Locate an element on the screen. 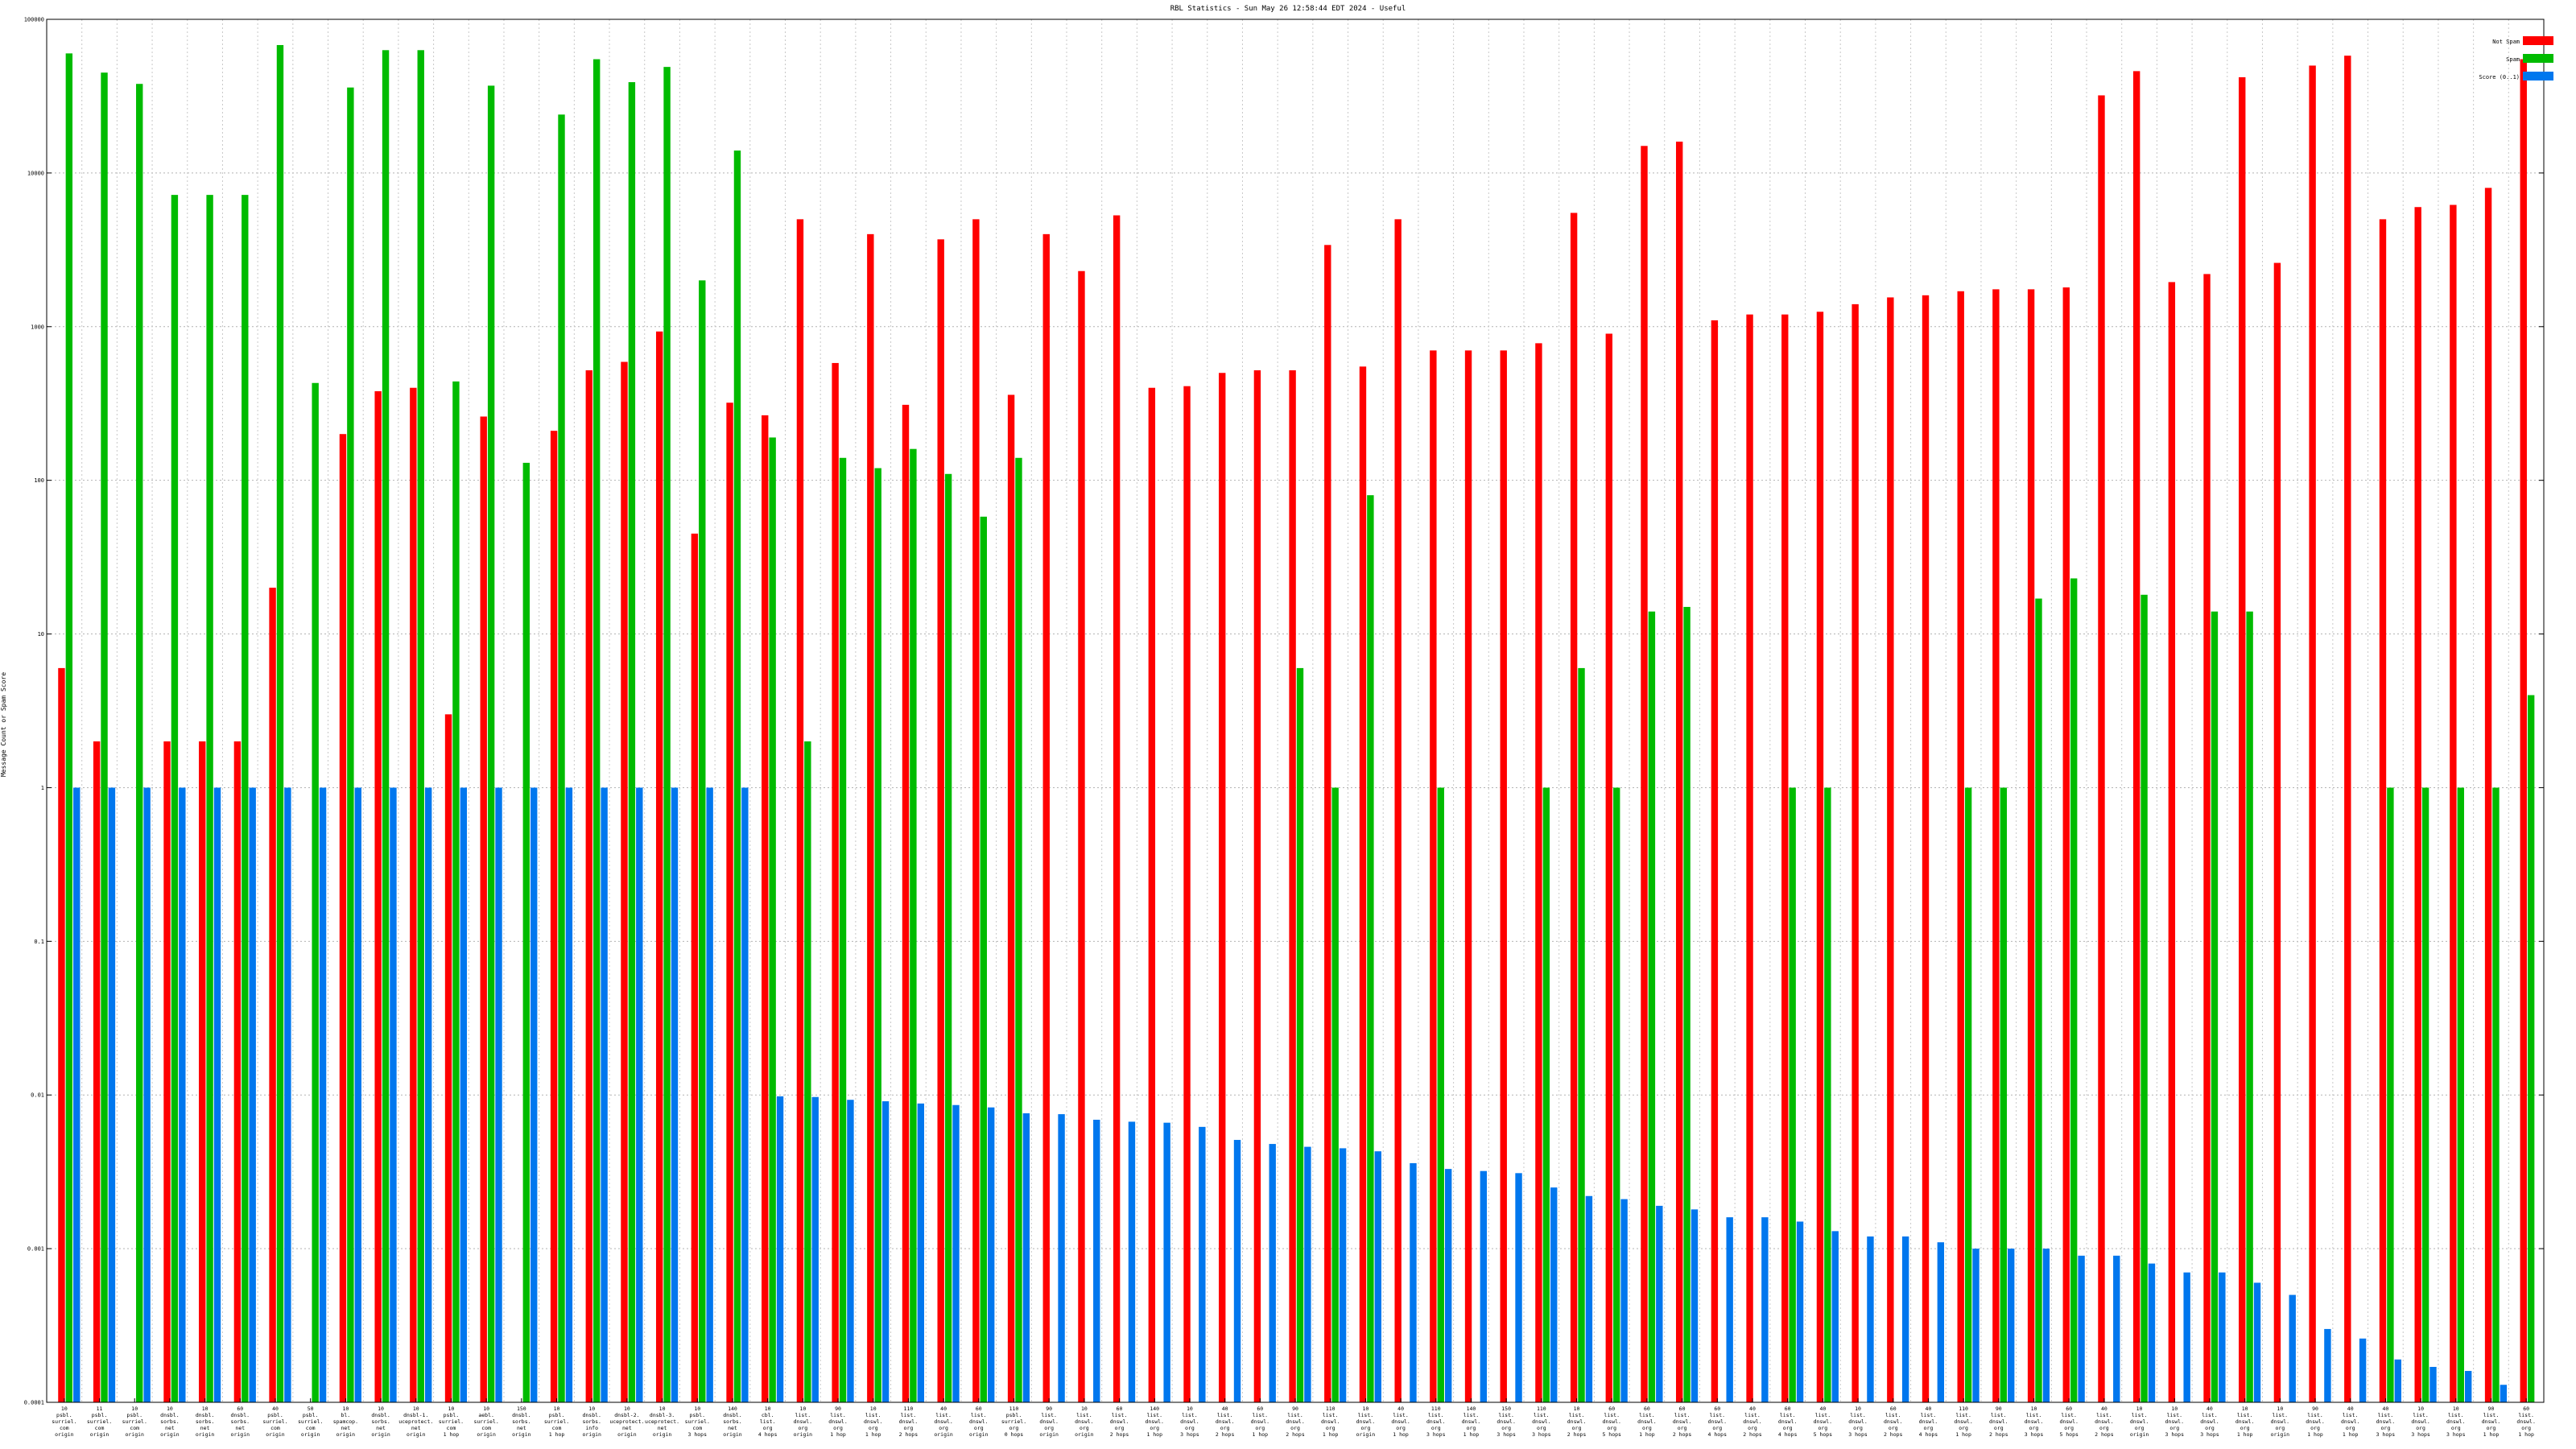 The image size is (2576, 1449). x-tick-label: 90 is located at coordinates (2491, 1409).